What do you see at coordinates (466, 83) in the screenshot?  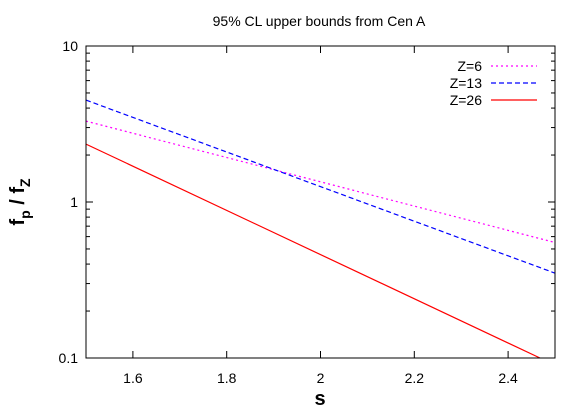 I see `legend-label-z-13: Z=13` at bounding box center [466, 83].